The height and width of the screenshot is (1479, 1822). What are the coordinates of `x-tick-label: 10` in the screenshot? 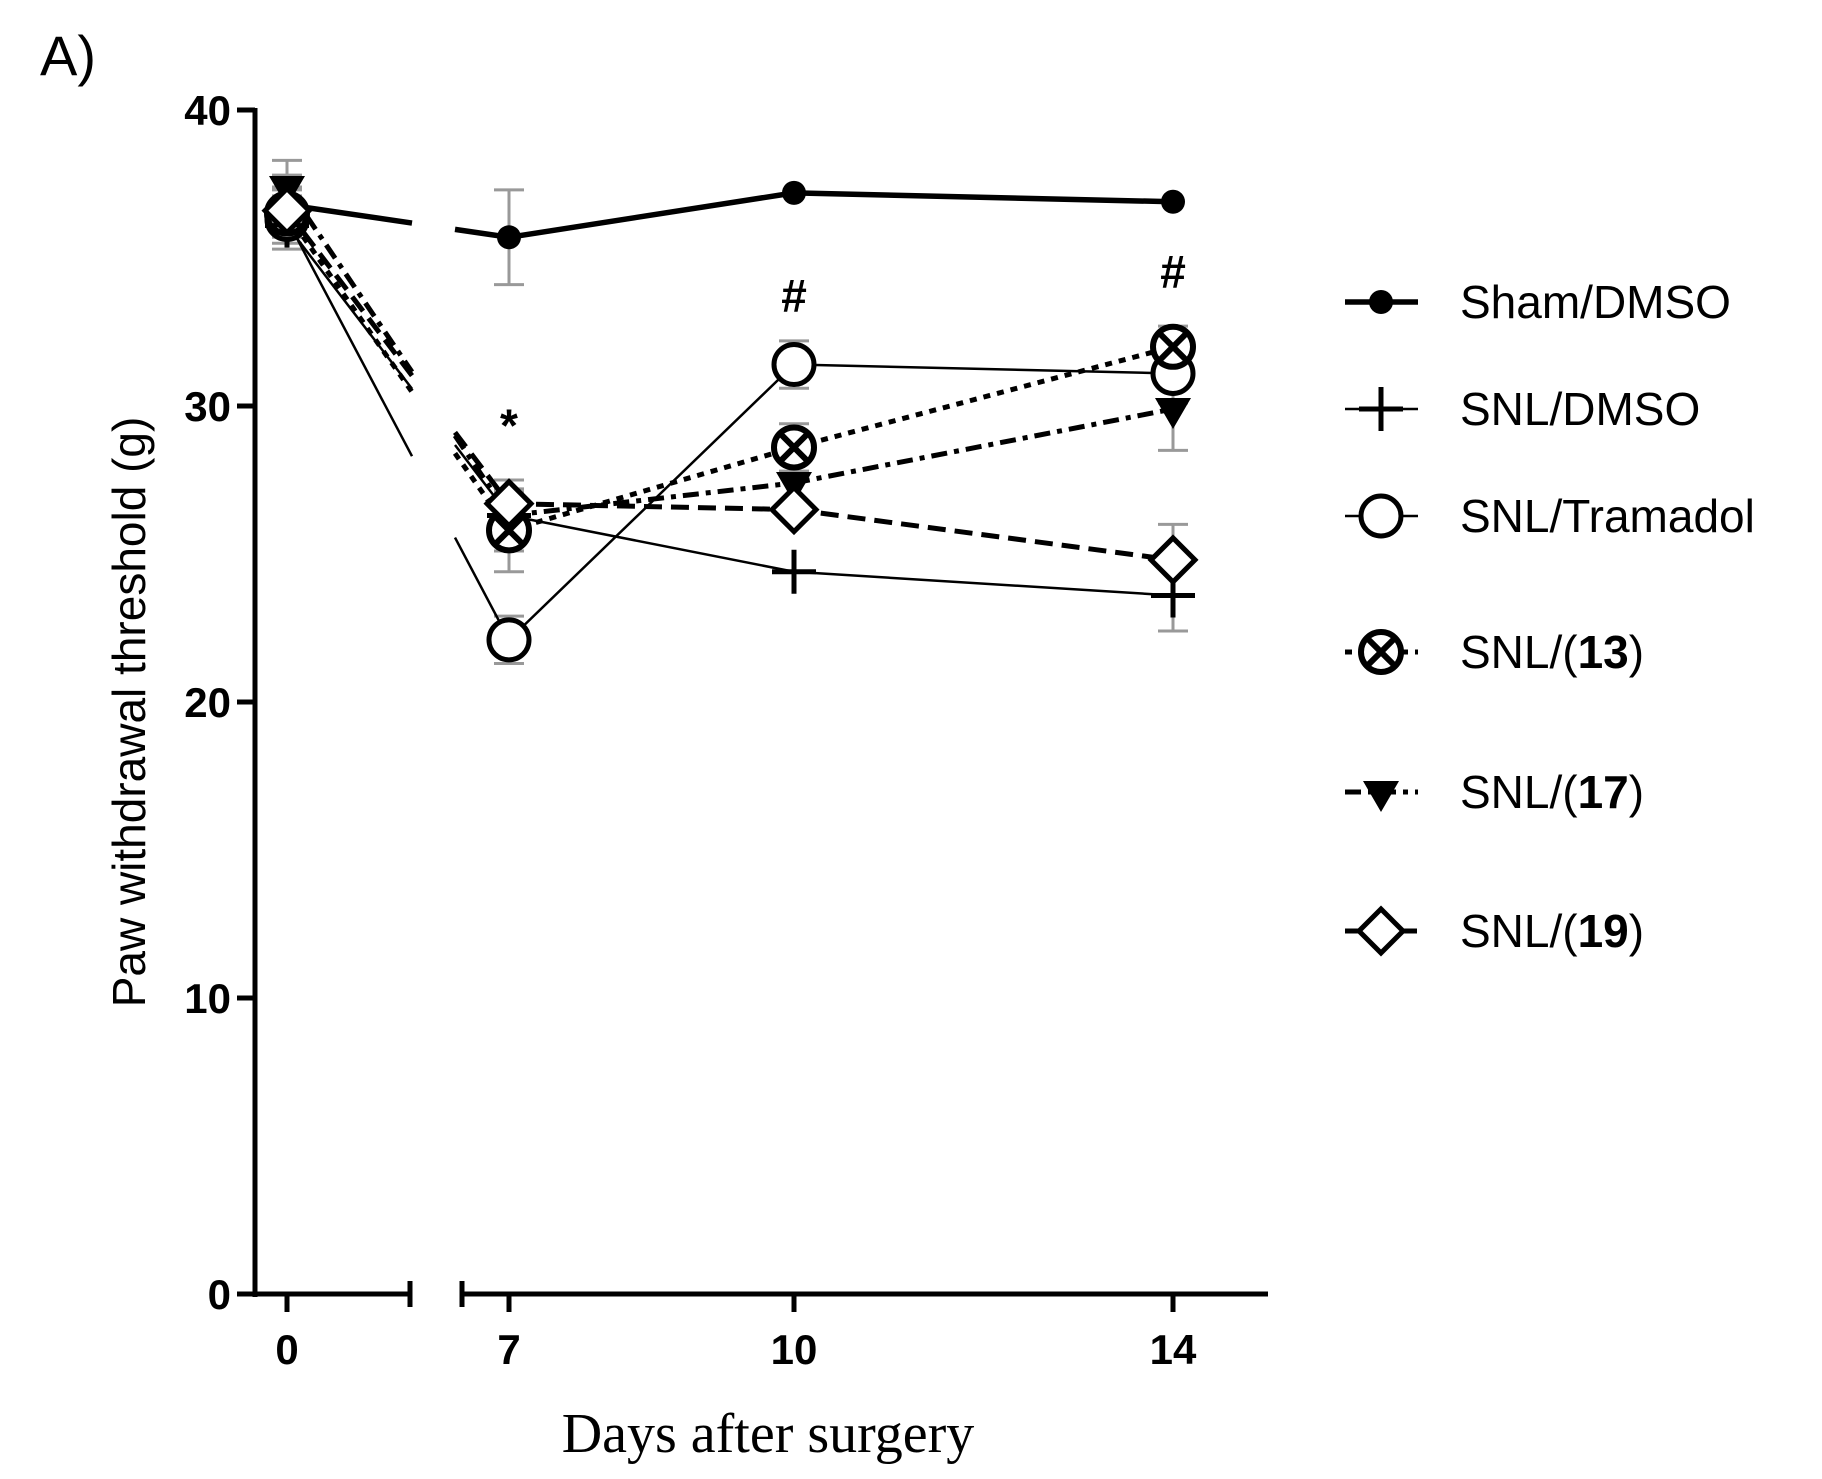 It's located at (794, 1349).